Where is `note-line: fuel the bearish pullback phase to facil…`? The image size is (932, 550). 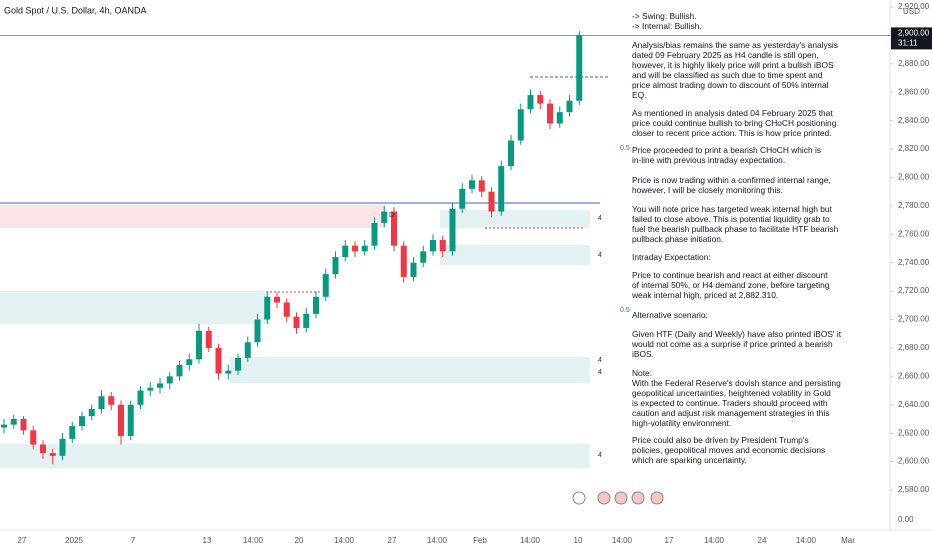
note-line: fuel the bearish pullback phase to facil… is located at coordinates (735, 229).